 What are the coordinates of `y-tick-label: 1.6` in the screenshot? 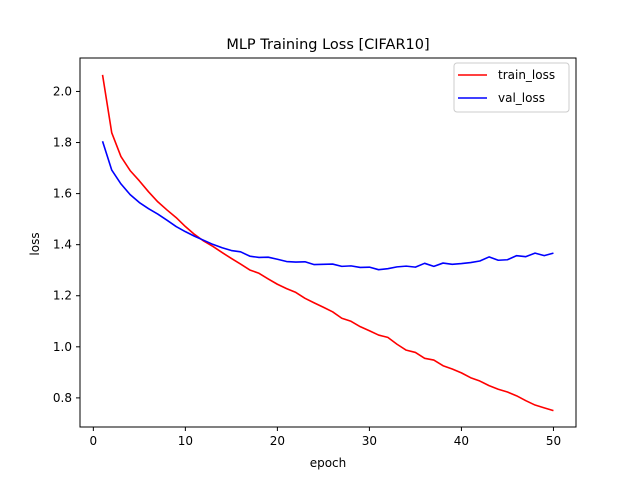 It's located at (62, 194).